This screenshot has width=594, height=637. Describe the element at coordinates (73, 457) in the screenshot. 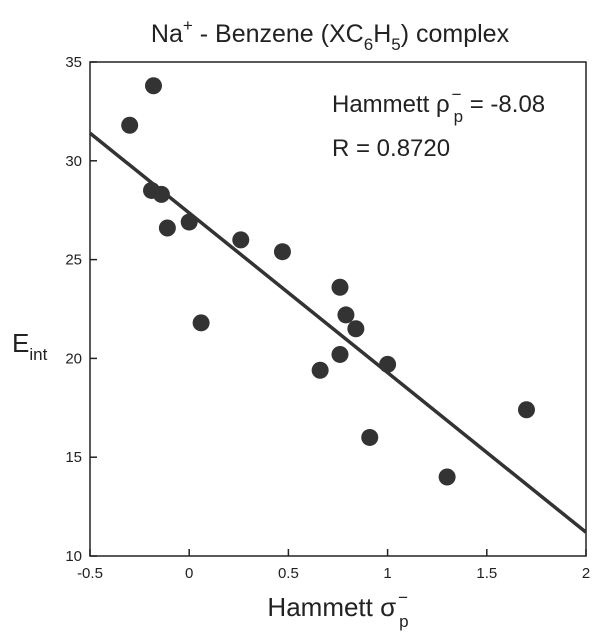

I see `y-tick-label: 15` at that location.